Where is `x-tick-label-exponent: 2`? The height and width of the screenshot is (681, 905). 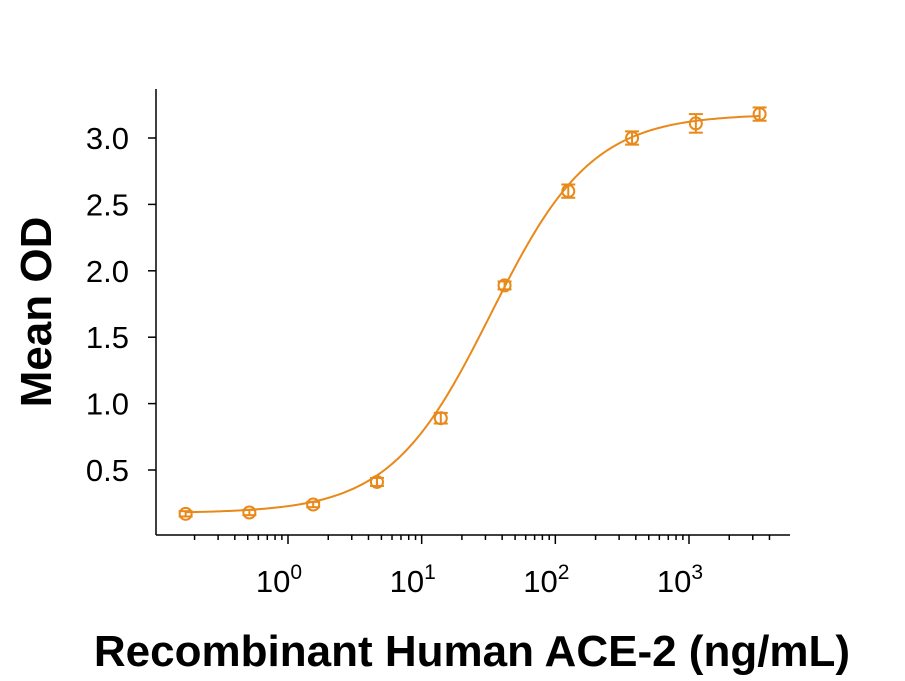
x-tick-label-exponent: 2 is located at coordinates (564, 572).